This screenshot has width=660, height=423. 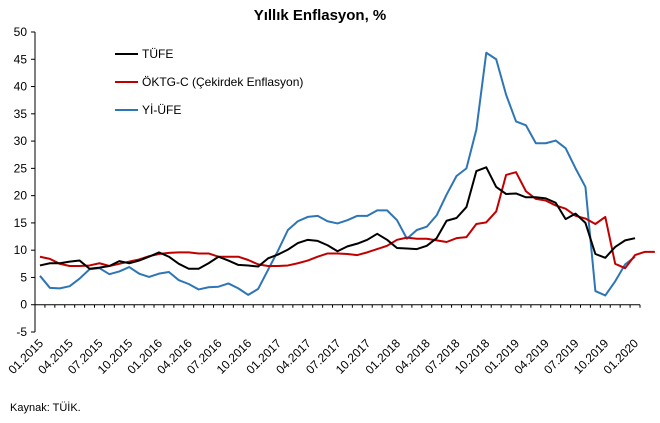 I want to click on y-tick-label: 30, so click(x=21, y=141).